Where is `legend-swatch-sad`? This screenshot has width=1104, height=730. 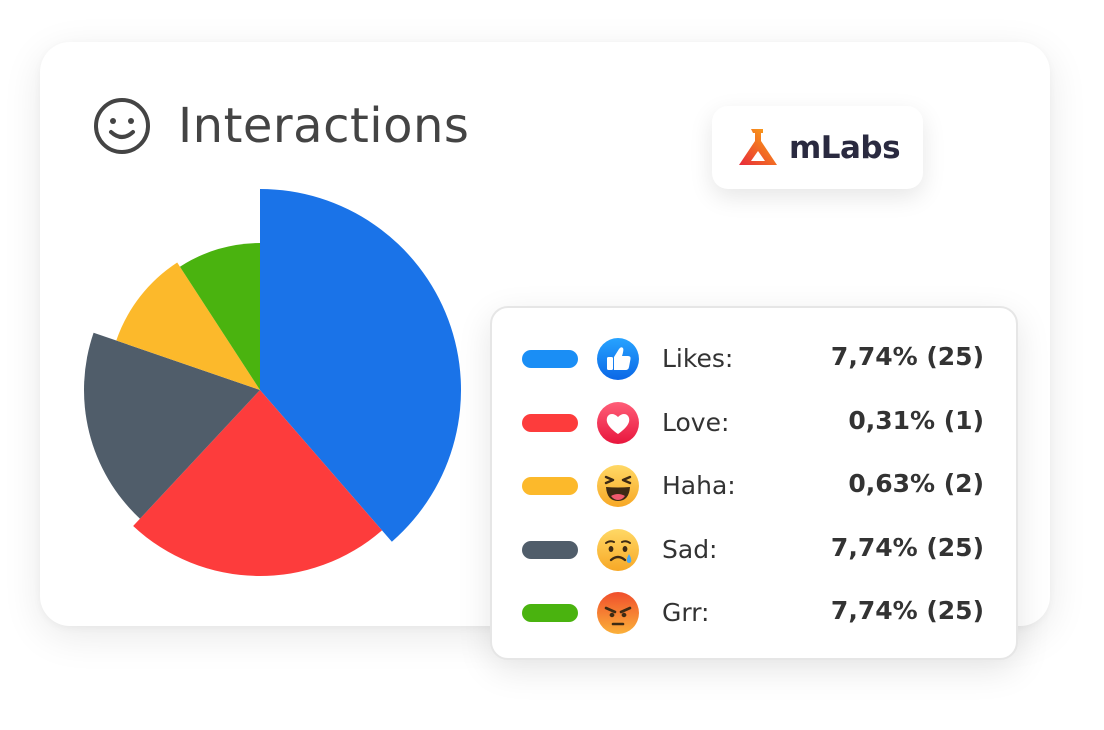 legend-swatch-sad is located at coordinates (550, 550).